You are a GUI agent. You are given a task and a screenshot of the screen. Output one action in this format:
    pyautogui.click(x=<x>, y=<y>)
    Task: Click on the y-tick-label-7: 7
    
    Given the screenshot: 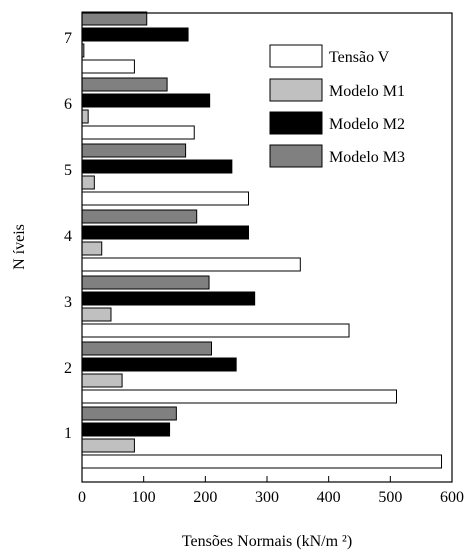 What is the action you would take?
    pyautogui.click(x=68, y=38)
    